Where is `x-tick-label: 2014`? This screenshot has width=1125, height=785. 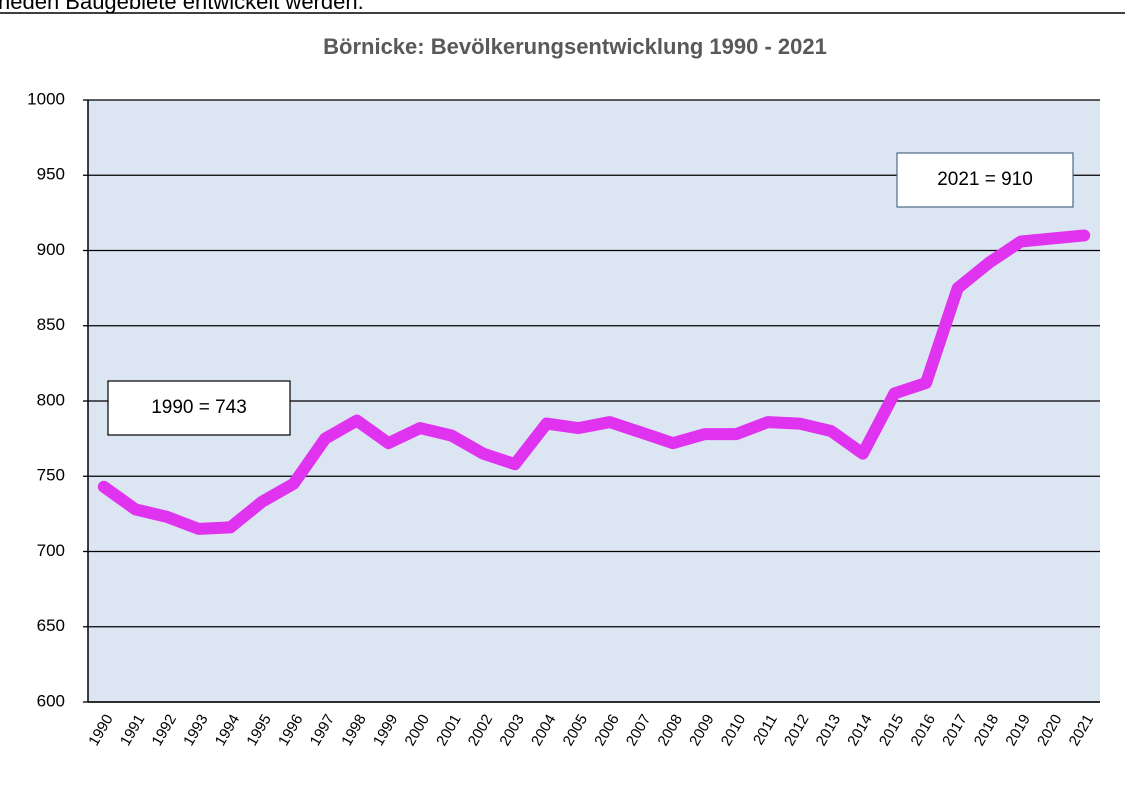
x-tick-label: 2014 is located at coordinates (859, 729).